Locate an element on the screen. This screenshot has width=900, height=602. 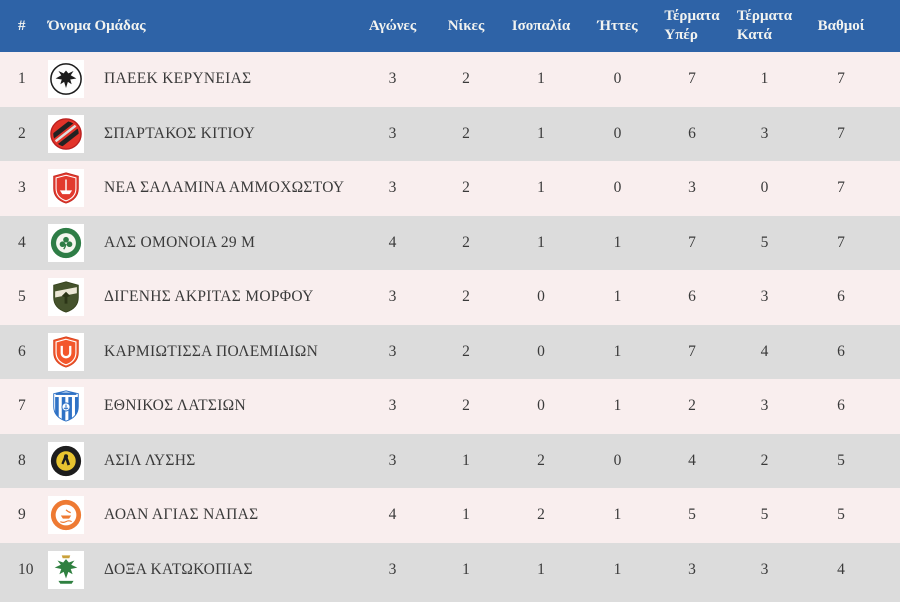
table-row: 10 ΔΟΞΑ ΚΑΤΩΚΟΠΙΑΣ 3 1 1 1 3 3 4 is located at coordinates (450, 569).